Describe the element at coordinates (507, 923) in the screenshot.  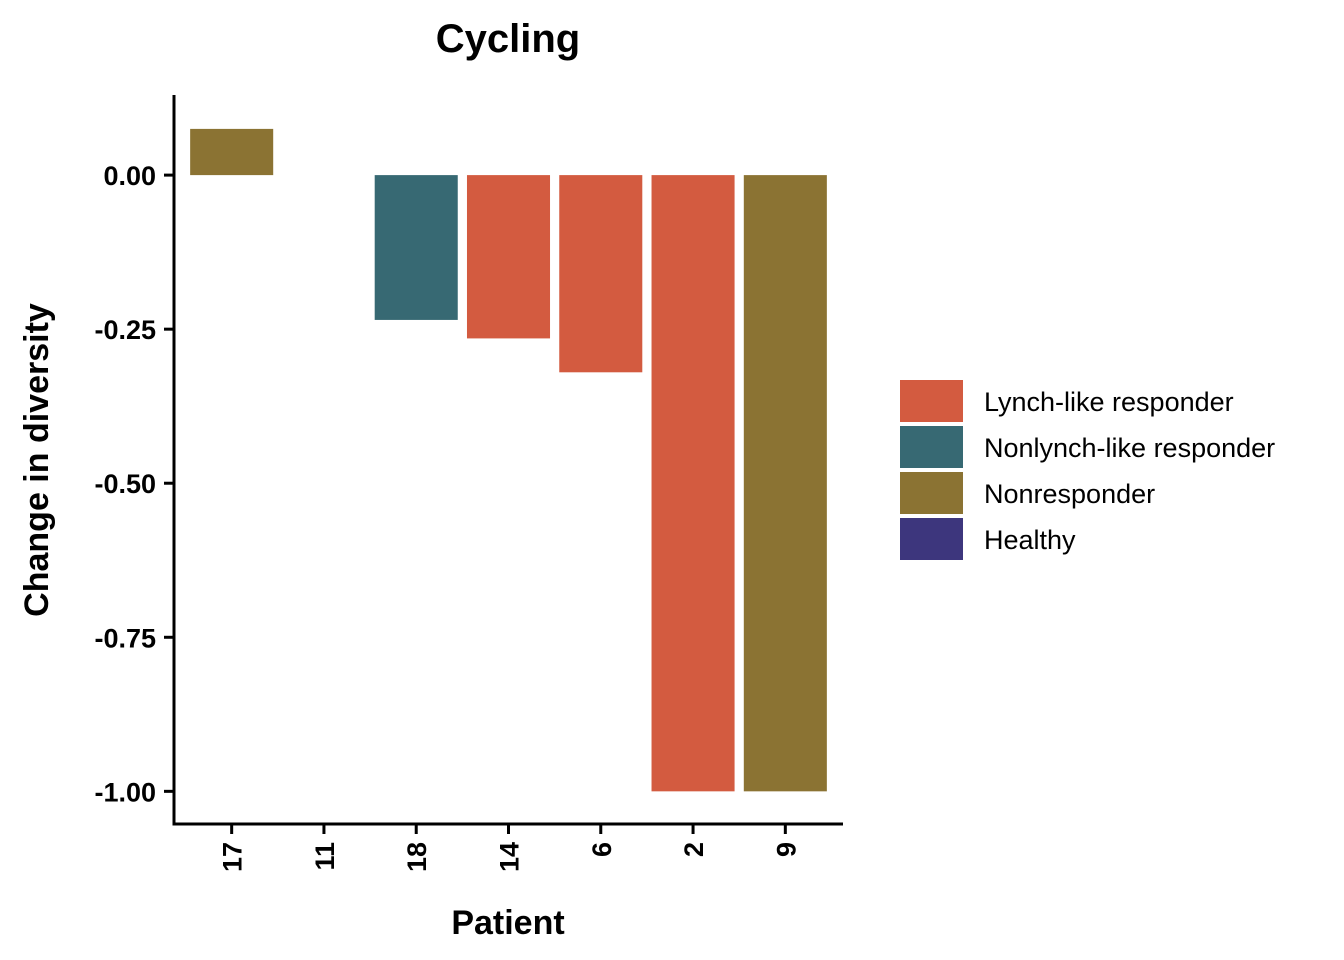
I see `x-axis-title: Patient` at that location.